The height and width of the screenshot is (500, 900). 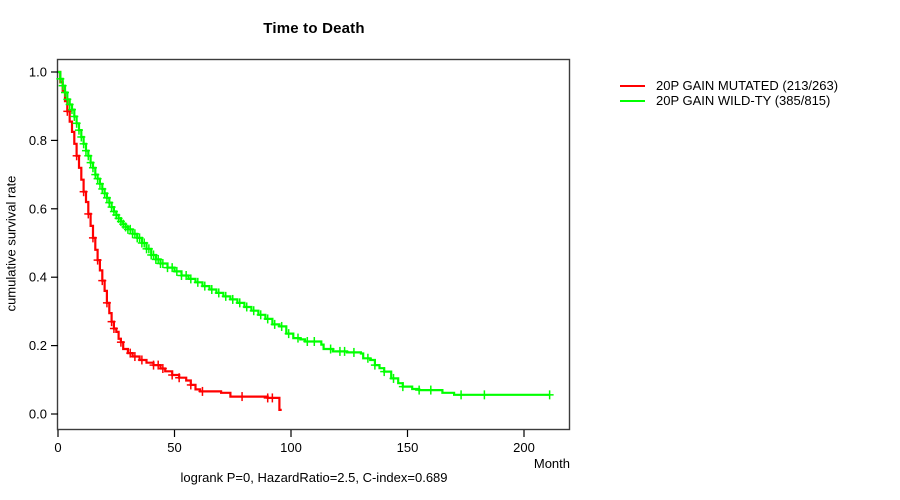 I want to click on x-tick-label: 0, so click(x=57, y=447).